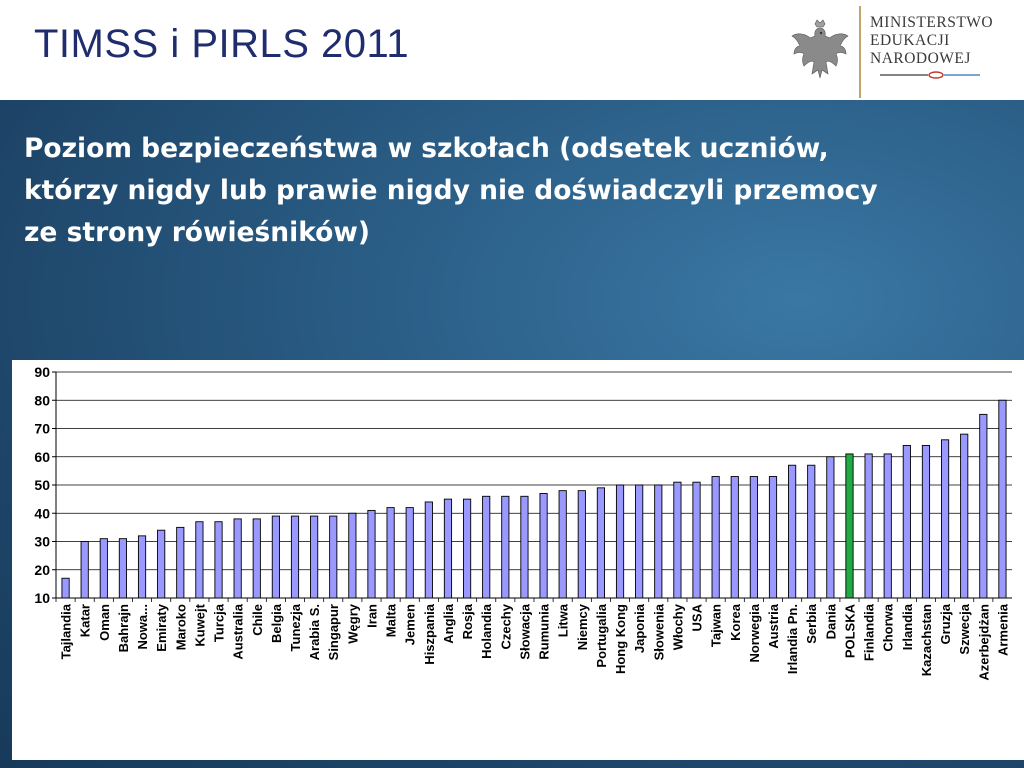 This screenshot has height=768, width=1024. Describe the element at coordinates (773, 626) in the screenshot. I see `x-tick-label: Austria` at that location.